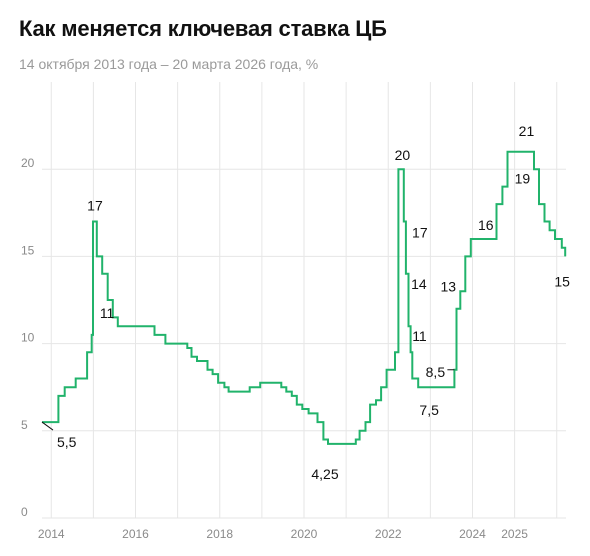 The image size is (590, 556). What do you see at coordinates (47, 426) in the screenshot?
I see `annotation-leader-line` at bounding box center [47, 426].